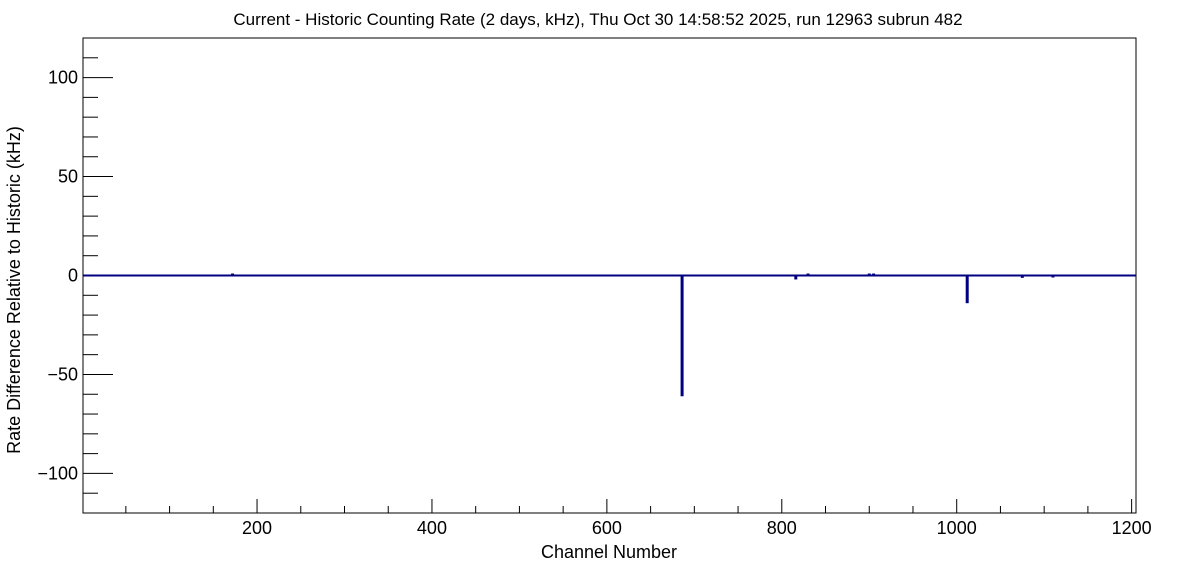 The height and width of the screenshot is (572, 1196). Describe the element at coordinates (68, 177) in the screenshot. I see `y-tick-label: 50` at that location.